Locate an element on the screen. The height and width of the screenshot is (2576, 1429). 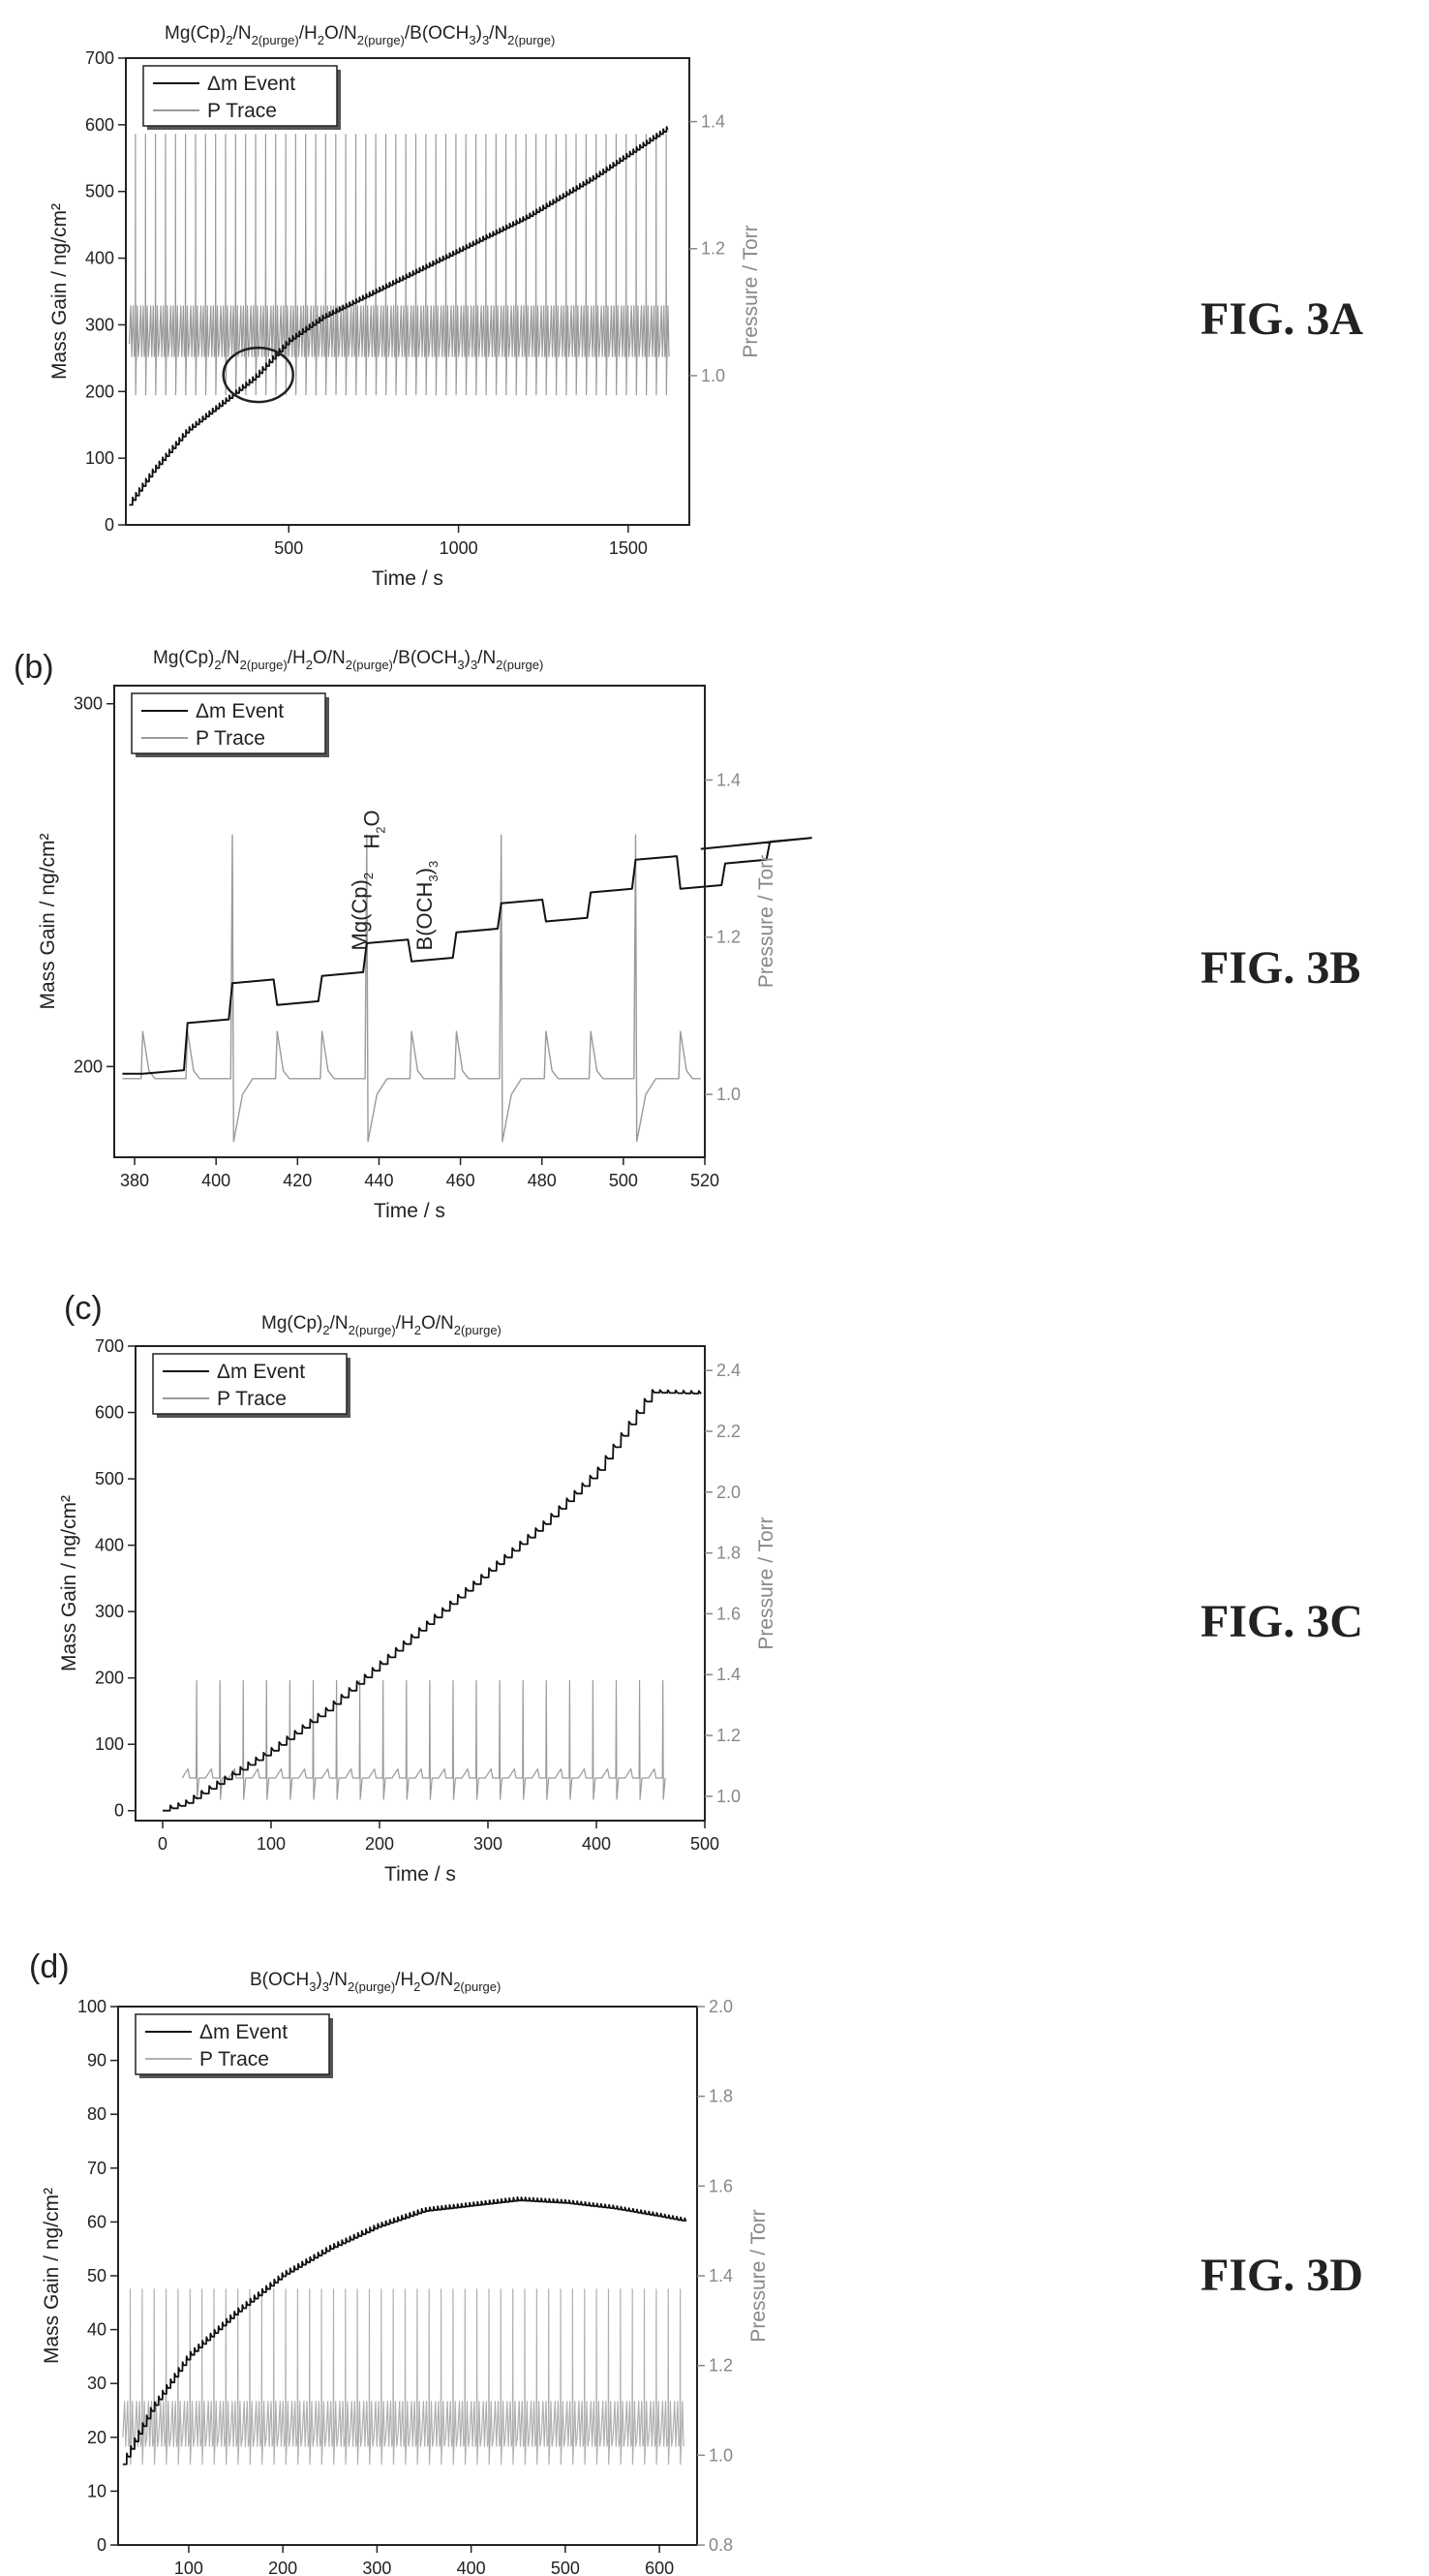
y-right-tick-label: 1.8 is located at coordinates (728, 1553).